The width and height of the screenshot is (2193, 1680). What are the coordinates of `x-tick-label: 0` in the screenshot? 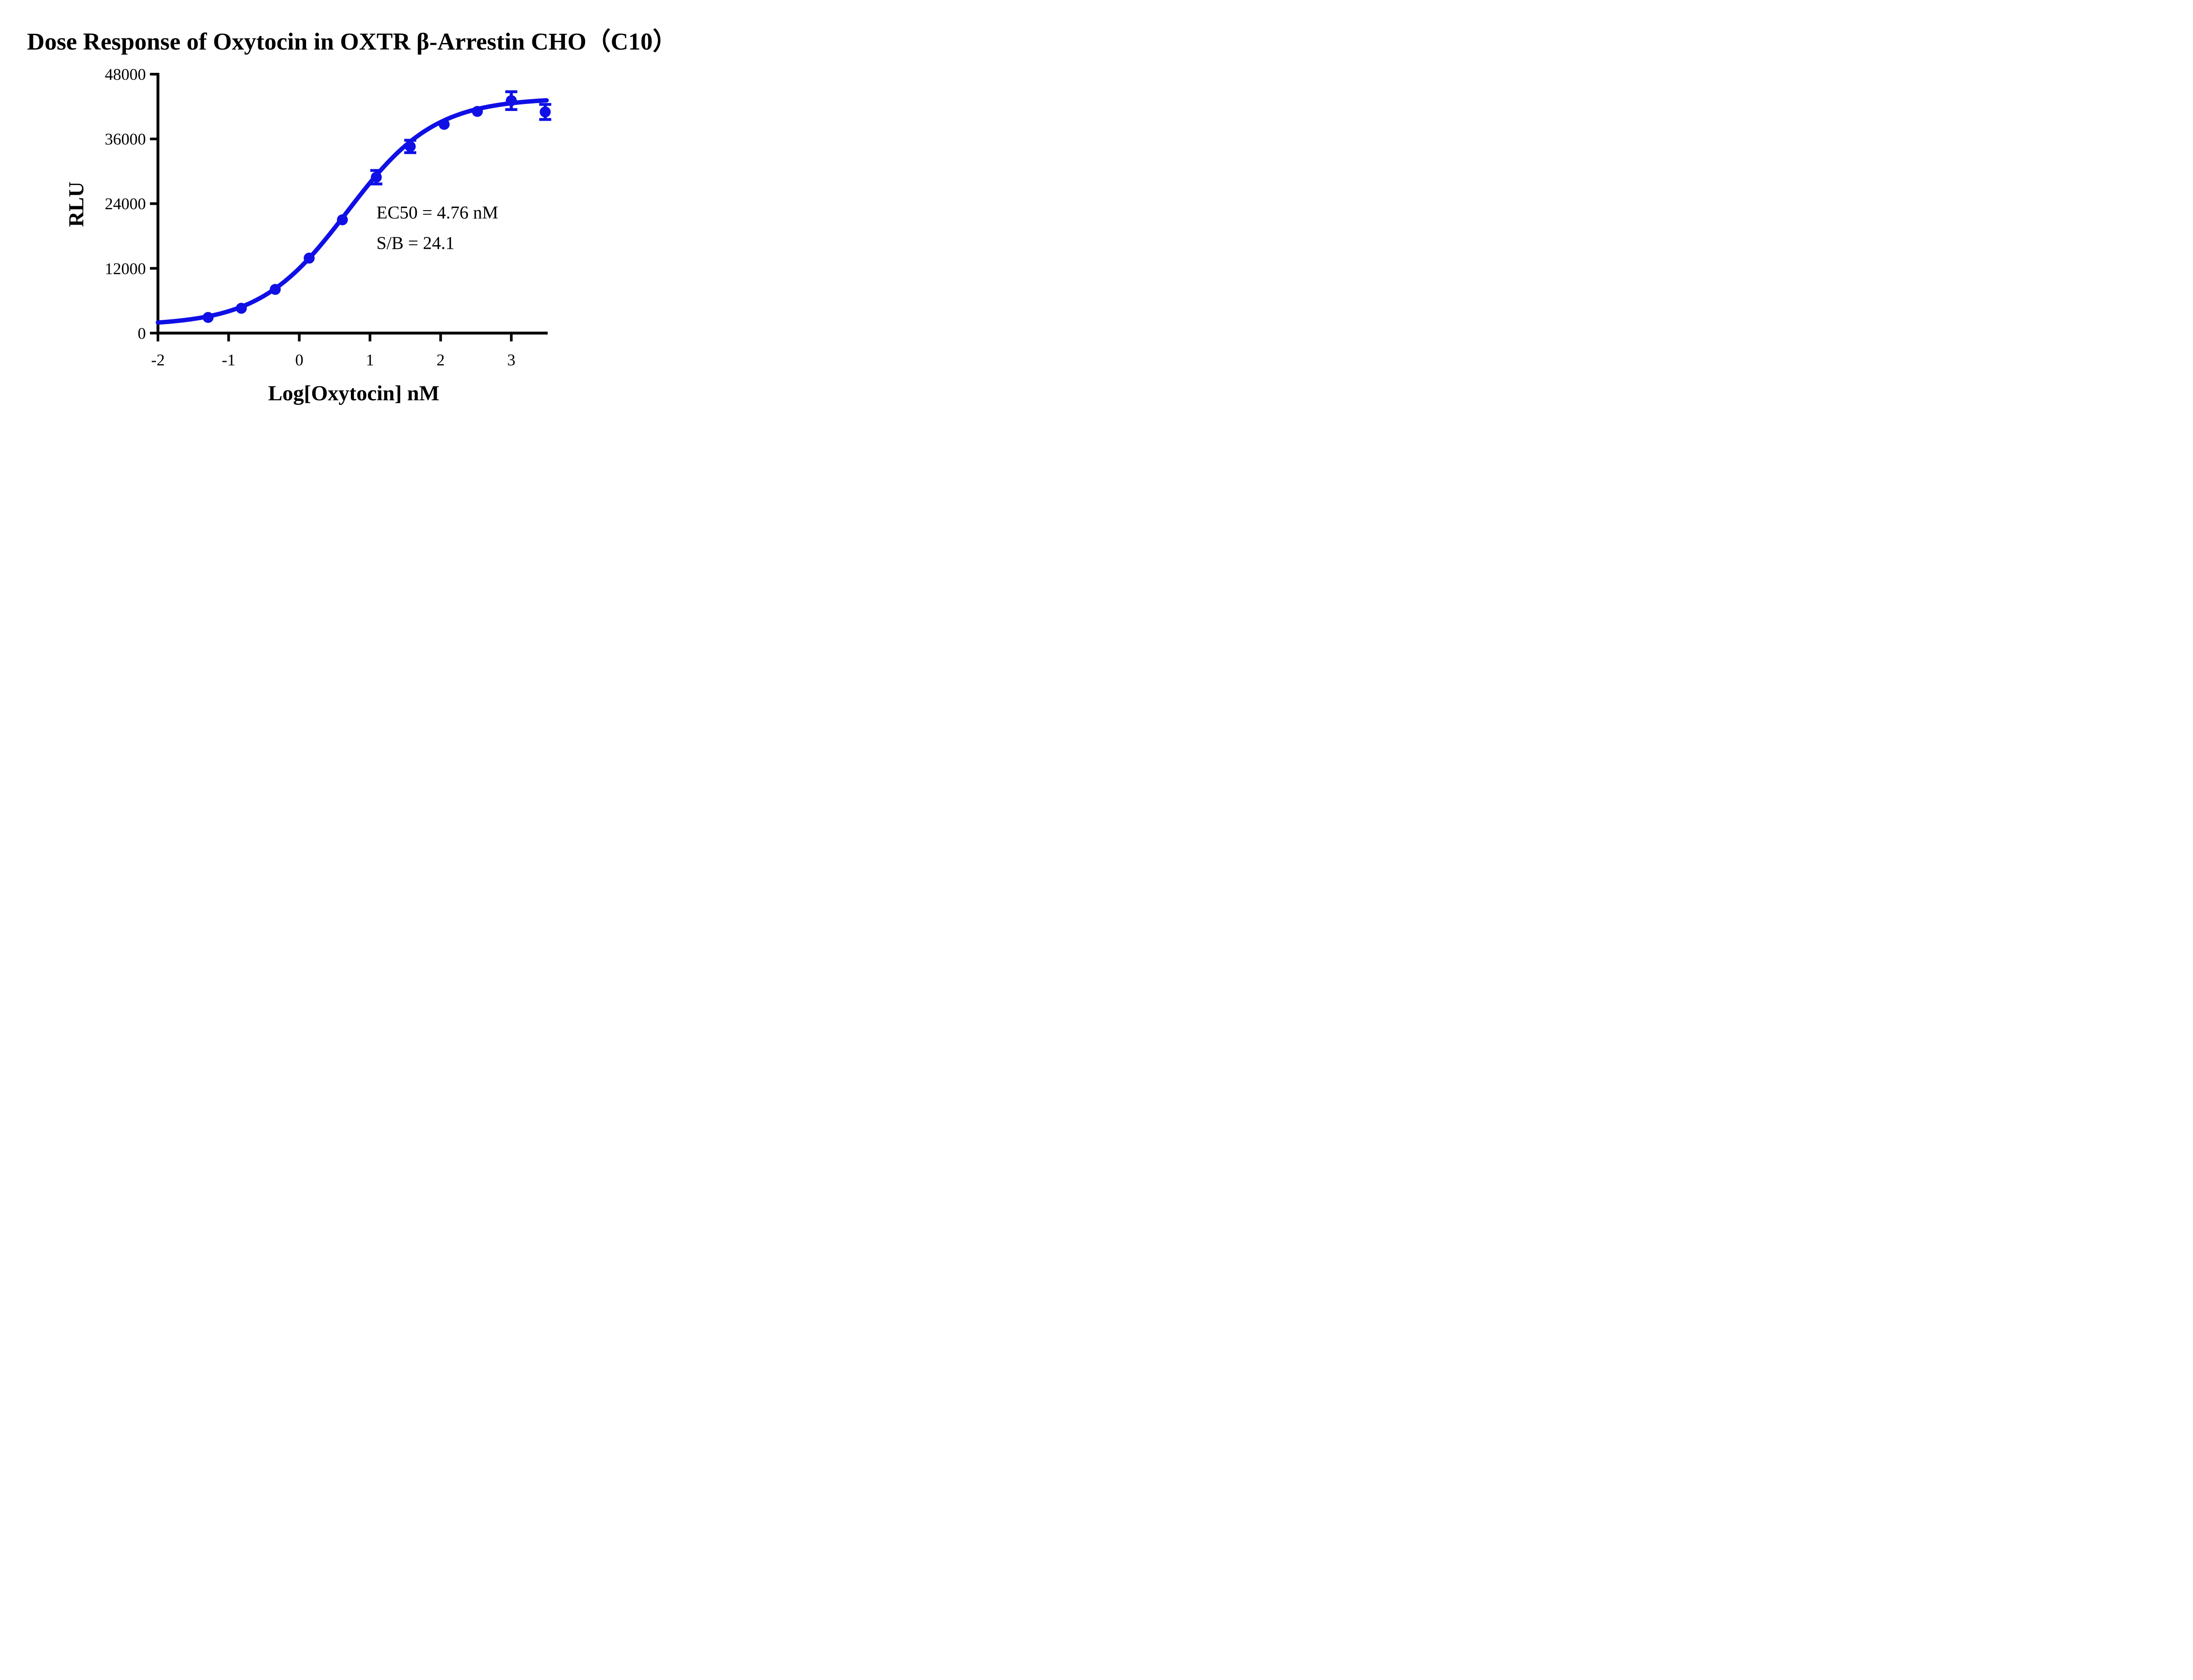 It's located at (299, 360).